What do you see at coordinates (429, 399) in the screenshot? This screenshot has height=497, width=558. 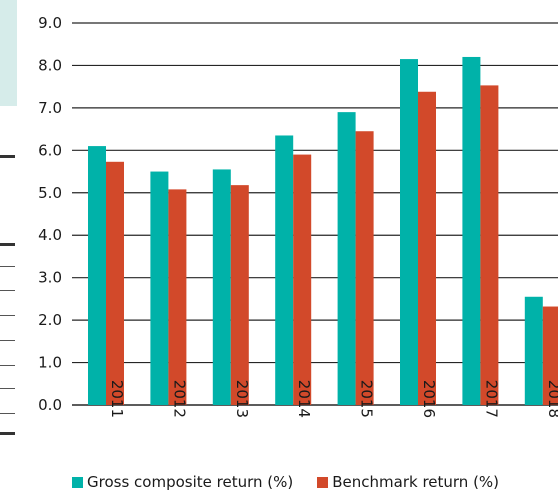 I see `x-tick-label: 2016` at bounding box center [429, 399].